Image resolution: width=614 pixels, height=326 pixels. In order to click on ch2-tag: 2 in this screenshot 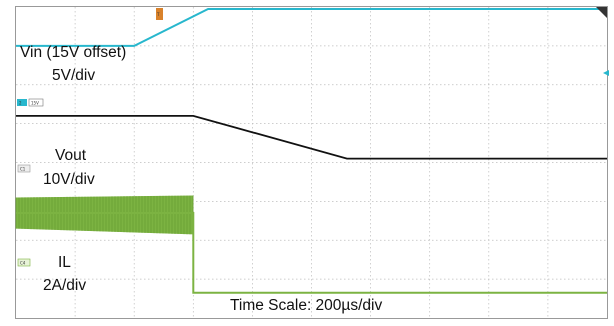, I will do `click(20, 103)`.